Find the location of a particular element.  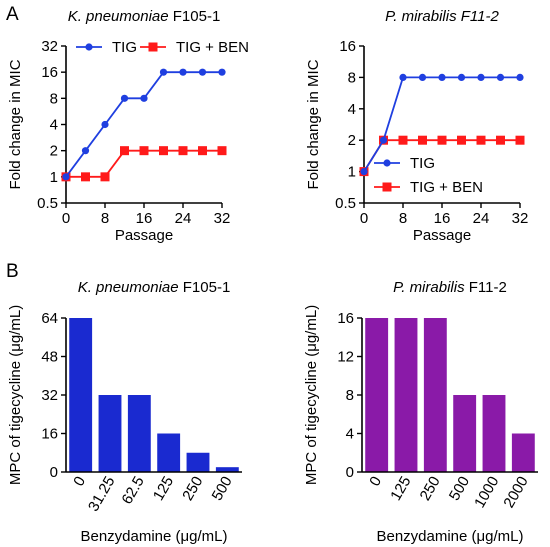

x-tick-label: 62.5 is located at coordinates (132, 491).